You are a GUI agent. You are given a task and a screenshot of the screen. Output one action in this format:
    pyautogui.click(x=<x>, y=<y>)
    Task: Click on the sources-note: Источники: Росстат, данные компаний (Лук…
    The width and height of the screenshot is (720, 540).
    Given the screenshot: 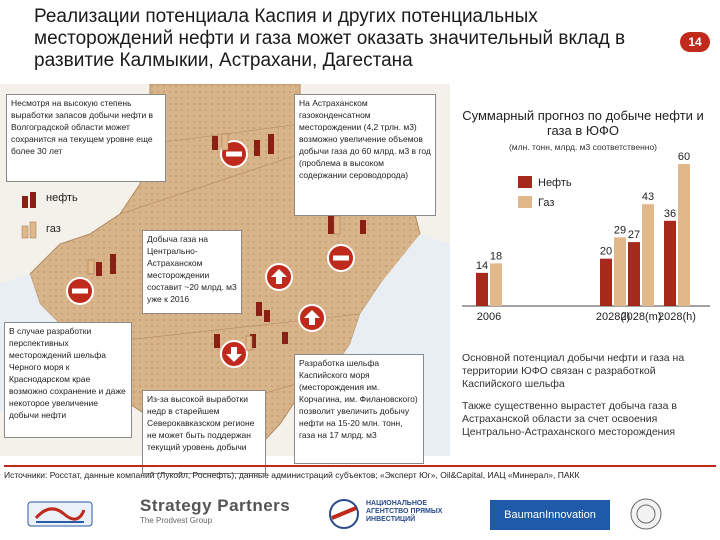 What is the action you would take?
    pyautogui.click(x=360, y=472)
    